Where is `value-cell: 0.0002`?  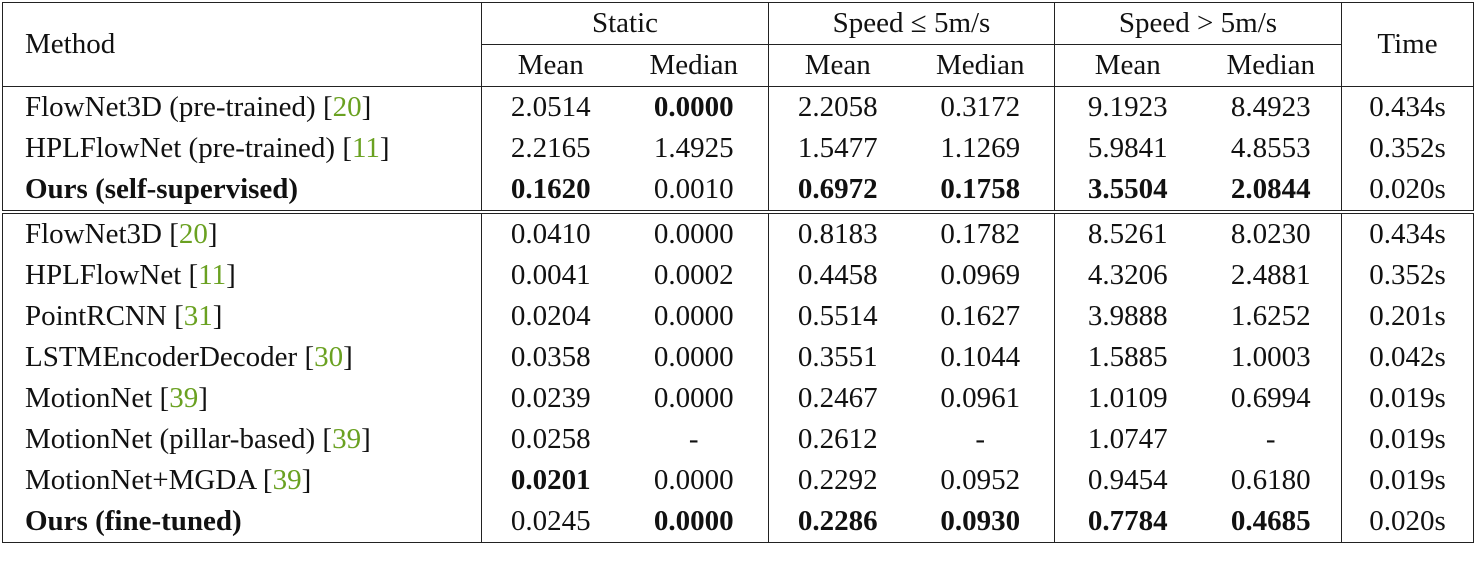
value-cell: 0.0002 is located at coordinates (693, 275).